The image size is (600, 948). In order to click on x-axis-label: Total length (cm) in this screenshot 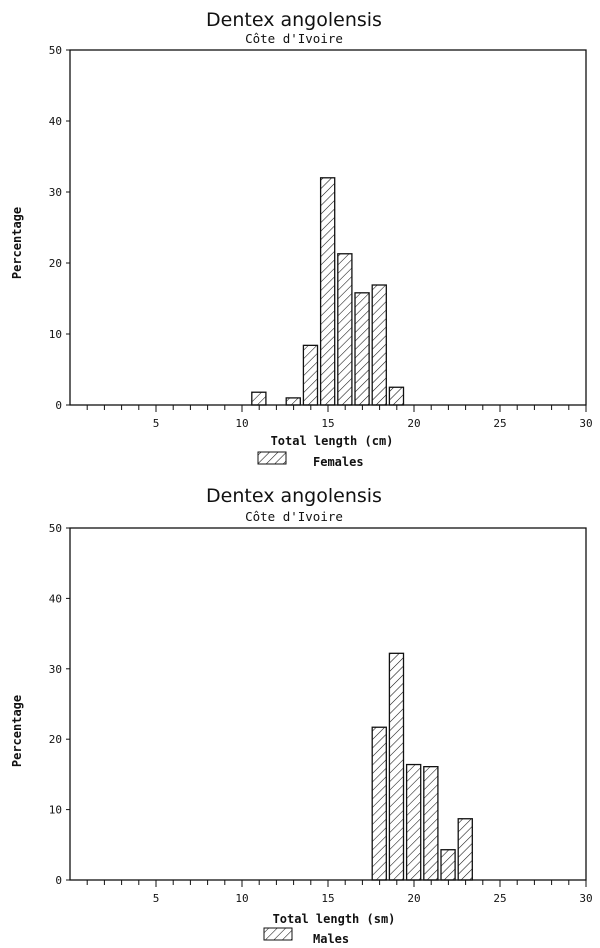, I will do `click(332, 441)`.